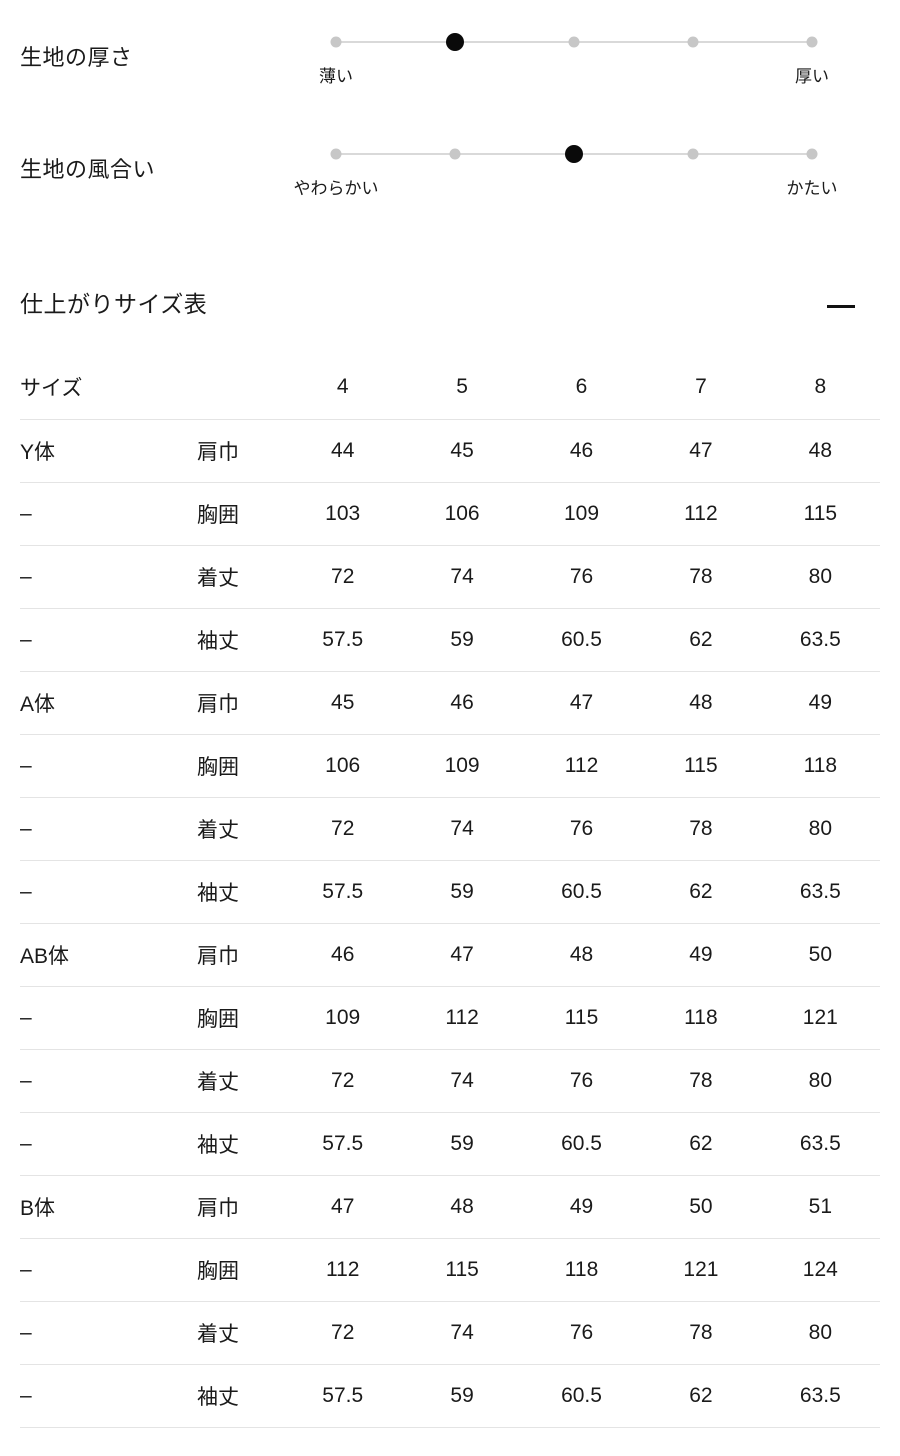  I want to click on table-row: – 着丈 72 74 76 78 80, so click(450, 1081).